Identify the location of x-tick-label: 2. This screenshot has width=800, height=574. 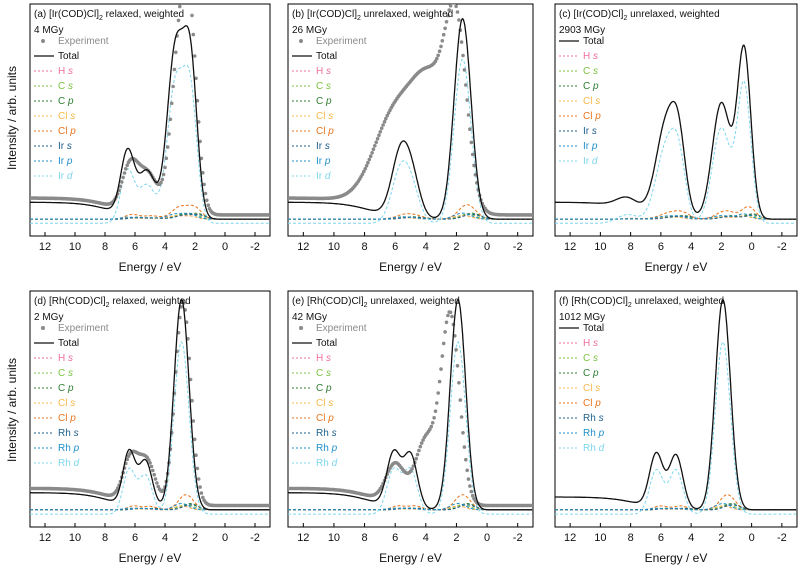
(195, 247).